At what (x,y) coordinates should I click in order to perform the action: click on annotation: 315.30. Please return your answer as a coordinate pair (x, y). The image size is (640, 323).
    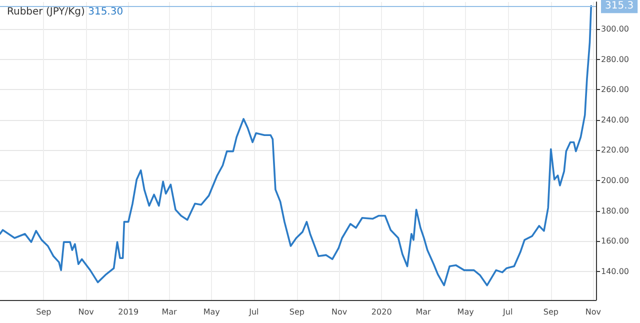
    Looking at the image, I should click on (106, 12).